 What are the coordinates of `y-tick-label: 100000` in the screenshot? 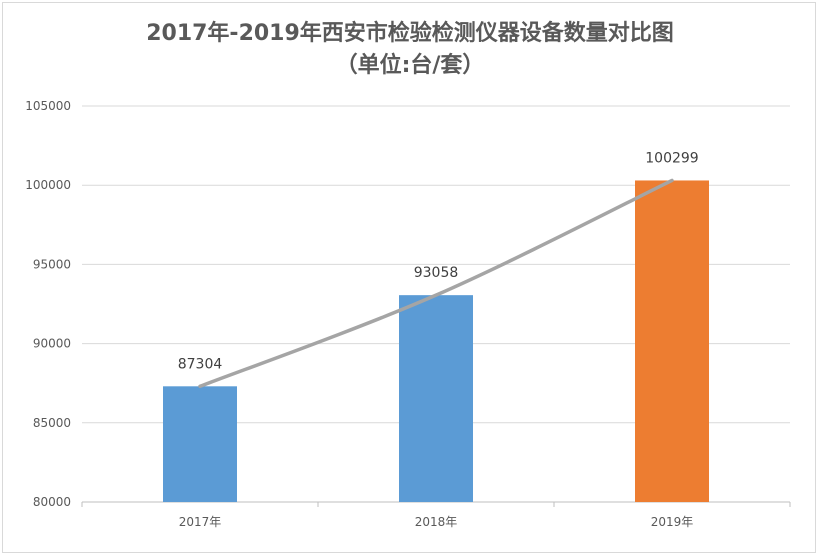 It's located at (48, 185).